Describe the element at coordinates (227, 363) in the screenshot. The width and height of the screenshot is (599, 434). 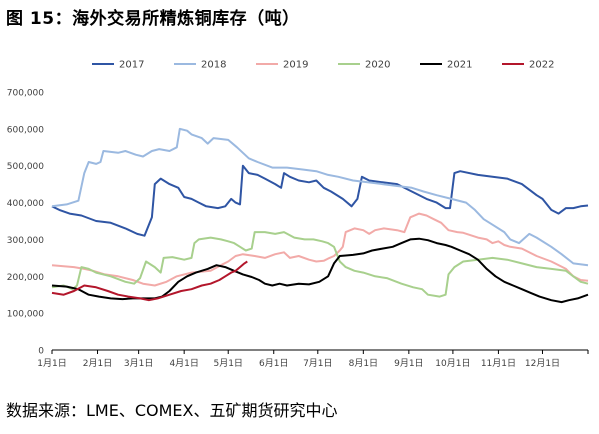
I see `x-tick-label: 5月1日` at that location.